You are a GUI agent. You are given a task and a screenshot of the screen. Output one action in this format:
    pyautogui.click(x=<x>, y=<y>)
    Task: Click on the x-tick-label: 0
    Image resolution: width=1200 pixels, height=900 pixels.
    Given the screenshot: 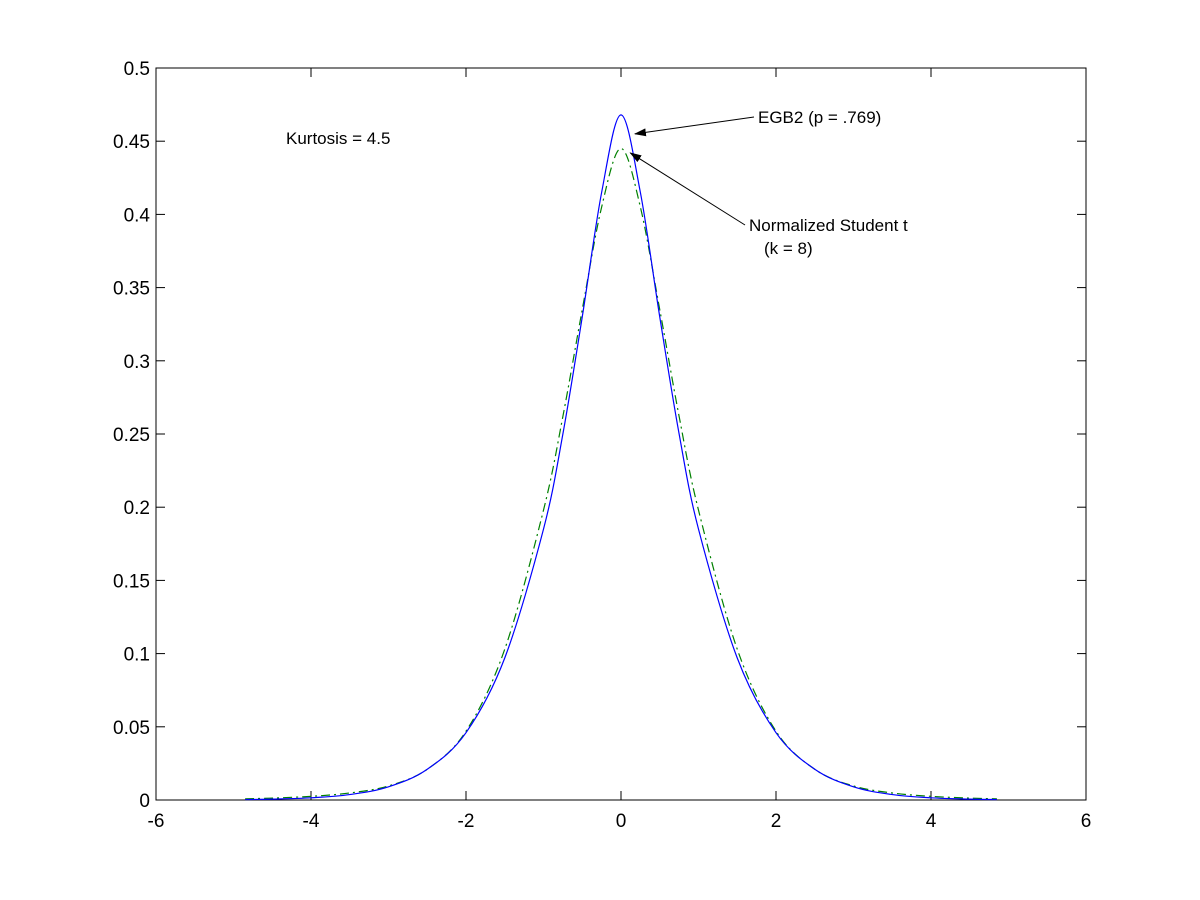 What is the action you would take?
    pyautogui.click(x=621, y=821)
    